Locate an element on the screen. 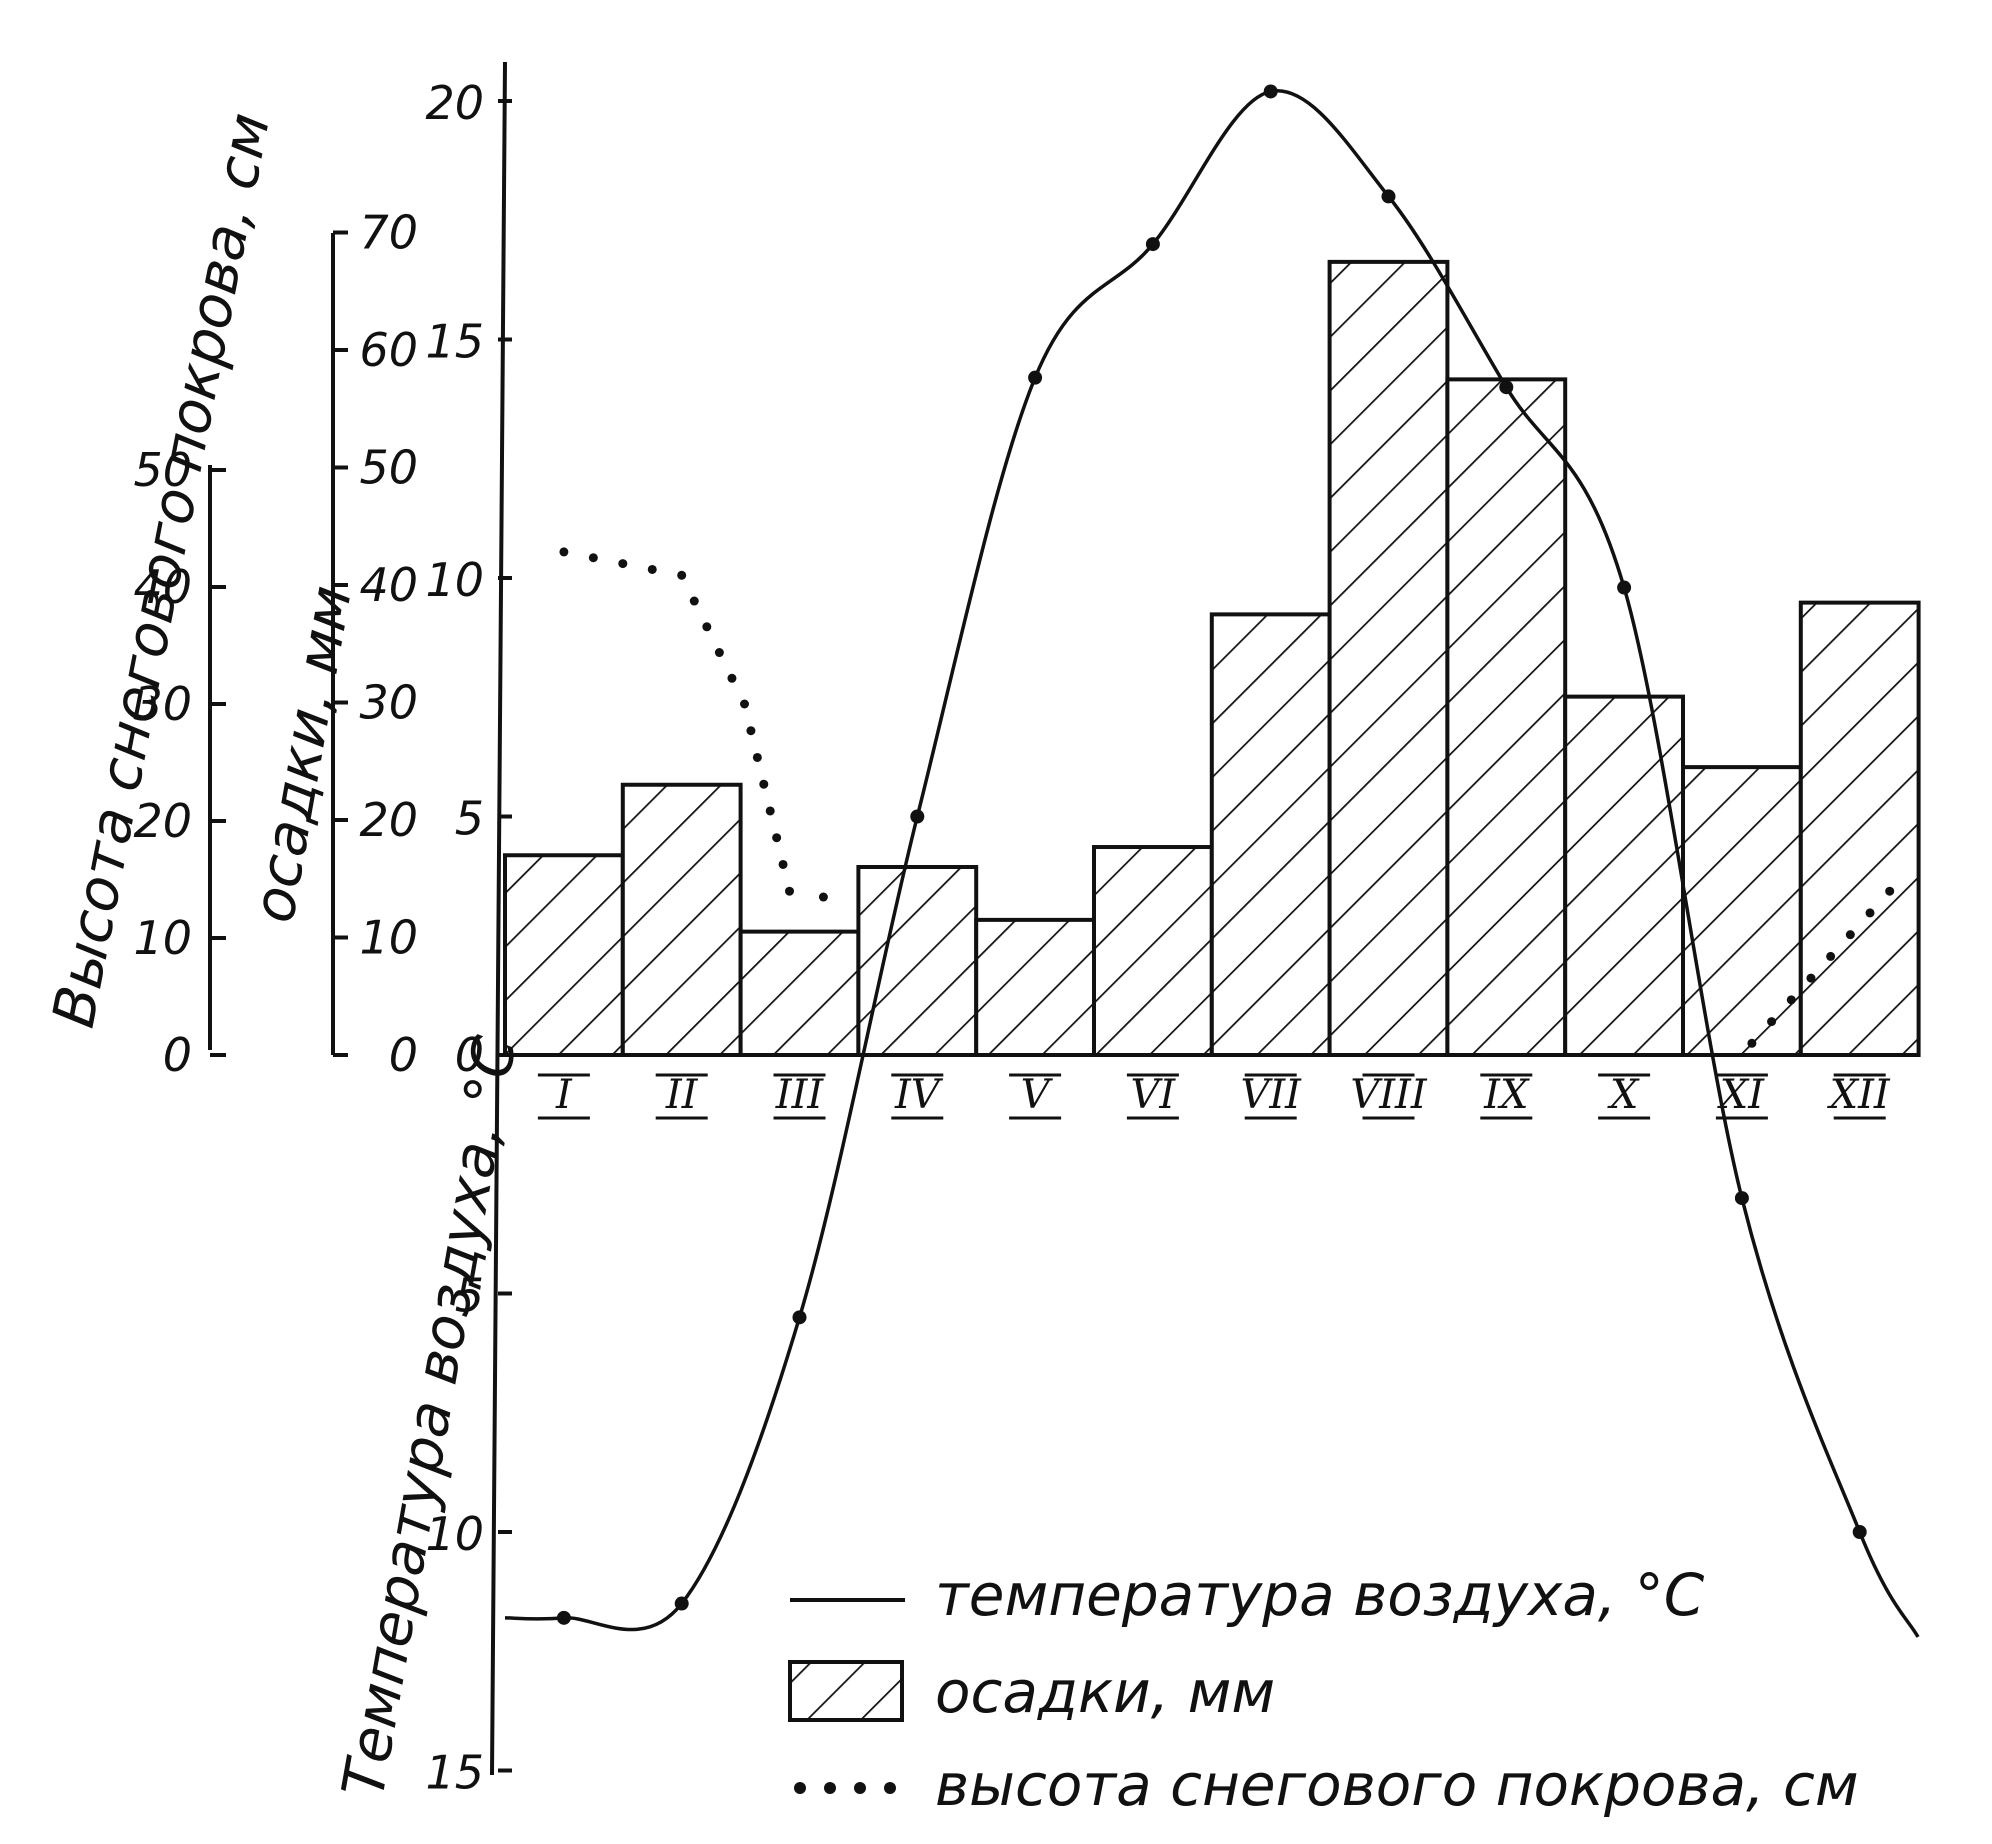 The height and width of the screenshot is (1844, 1992). month-label: VI is located at coordinates (1154, 1095).